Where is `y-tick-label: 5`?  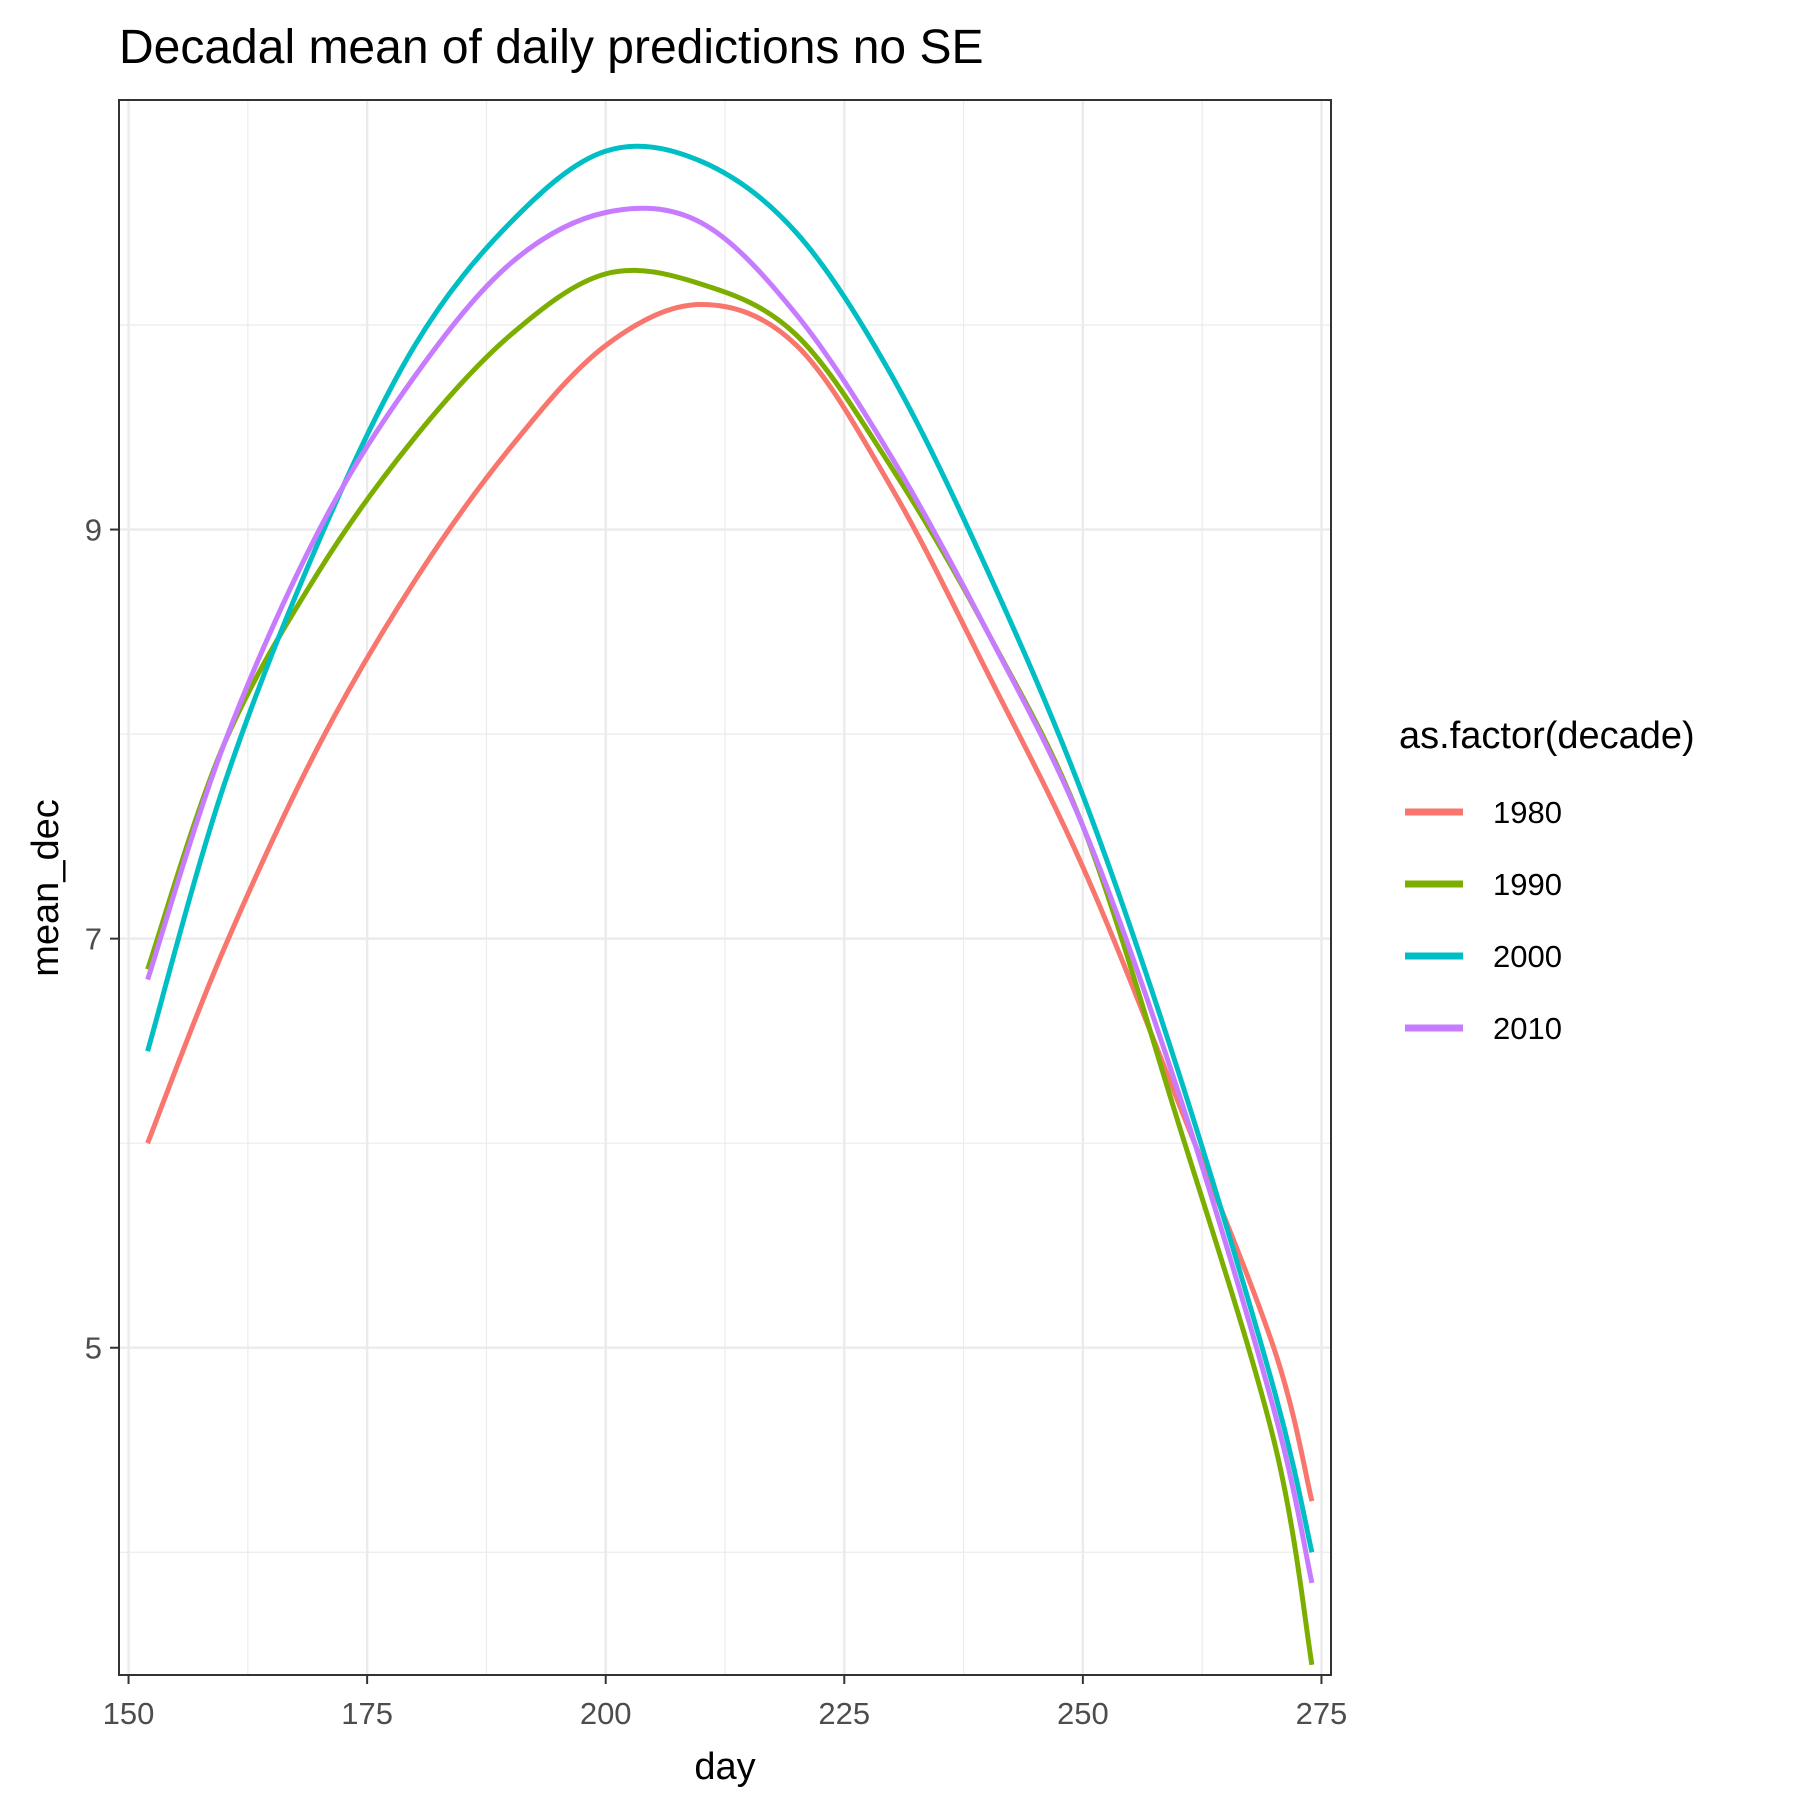
y-tick-label: 5 is located at coordinates (93, 1348).